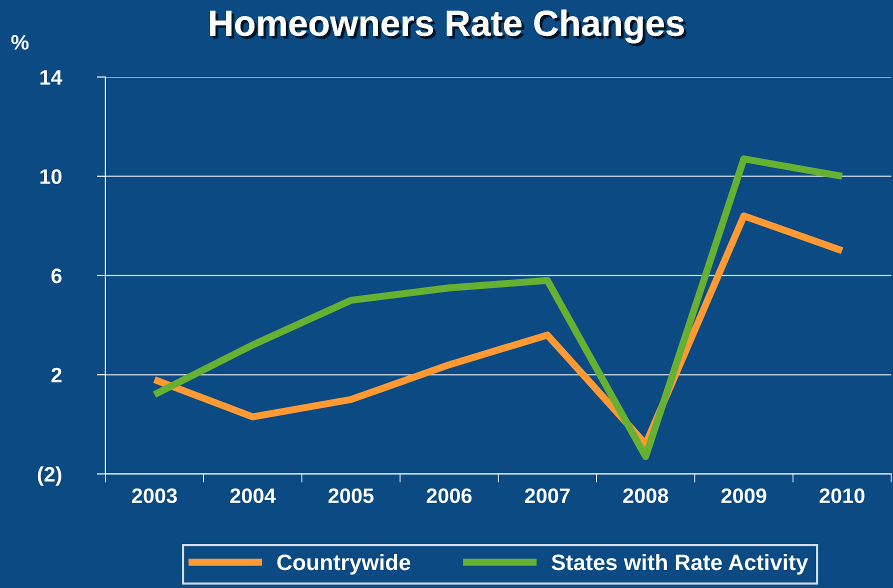  What do you see at coordinates (56, 276) in the screenshot?
I see `y-tick-label: 6` at bounding box center [56, 276].